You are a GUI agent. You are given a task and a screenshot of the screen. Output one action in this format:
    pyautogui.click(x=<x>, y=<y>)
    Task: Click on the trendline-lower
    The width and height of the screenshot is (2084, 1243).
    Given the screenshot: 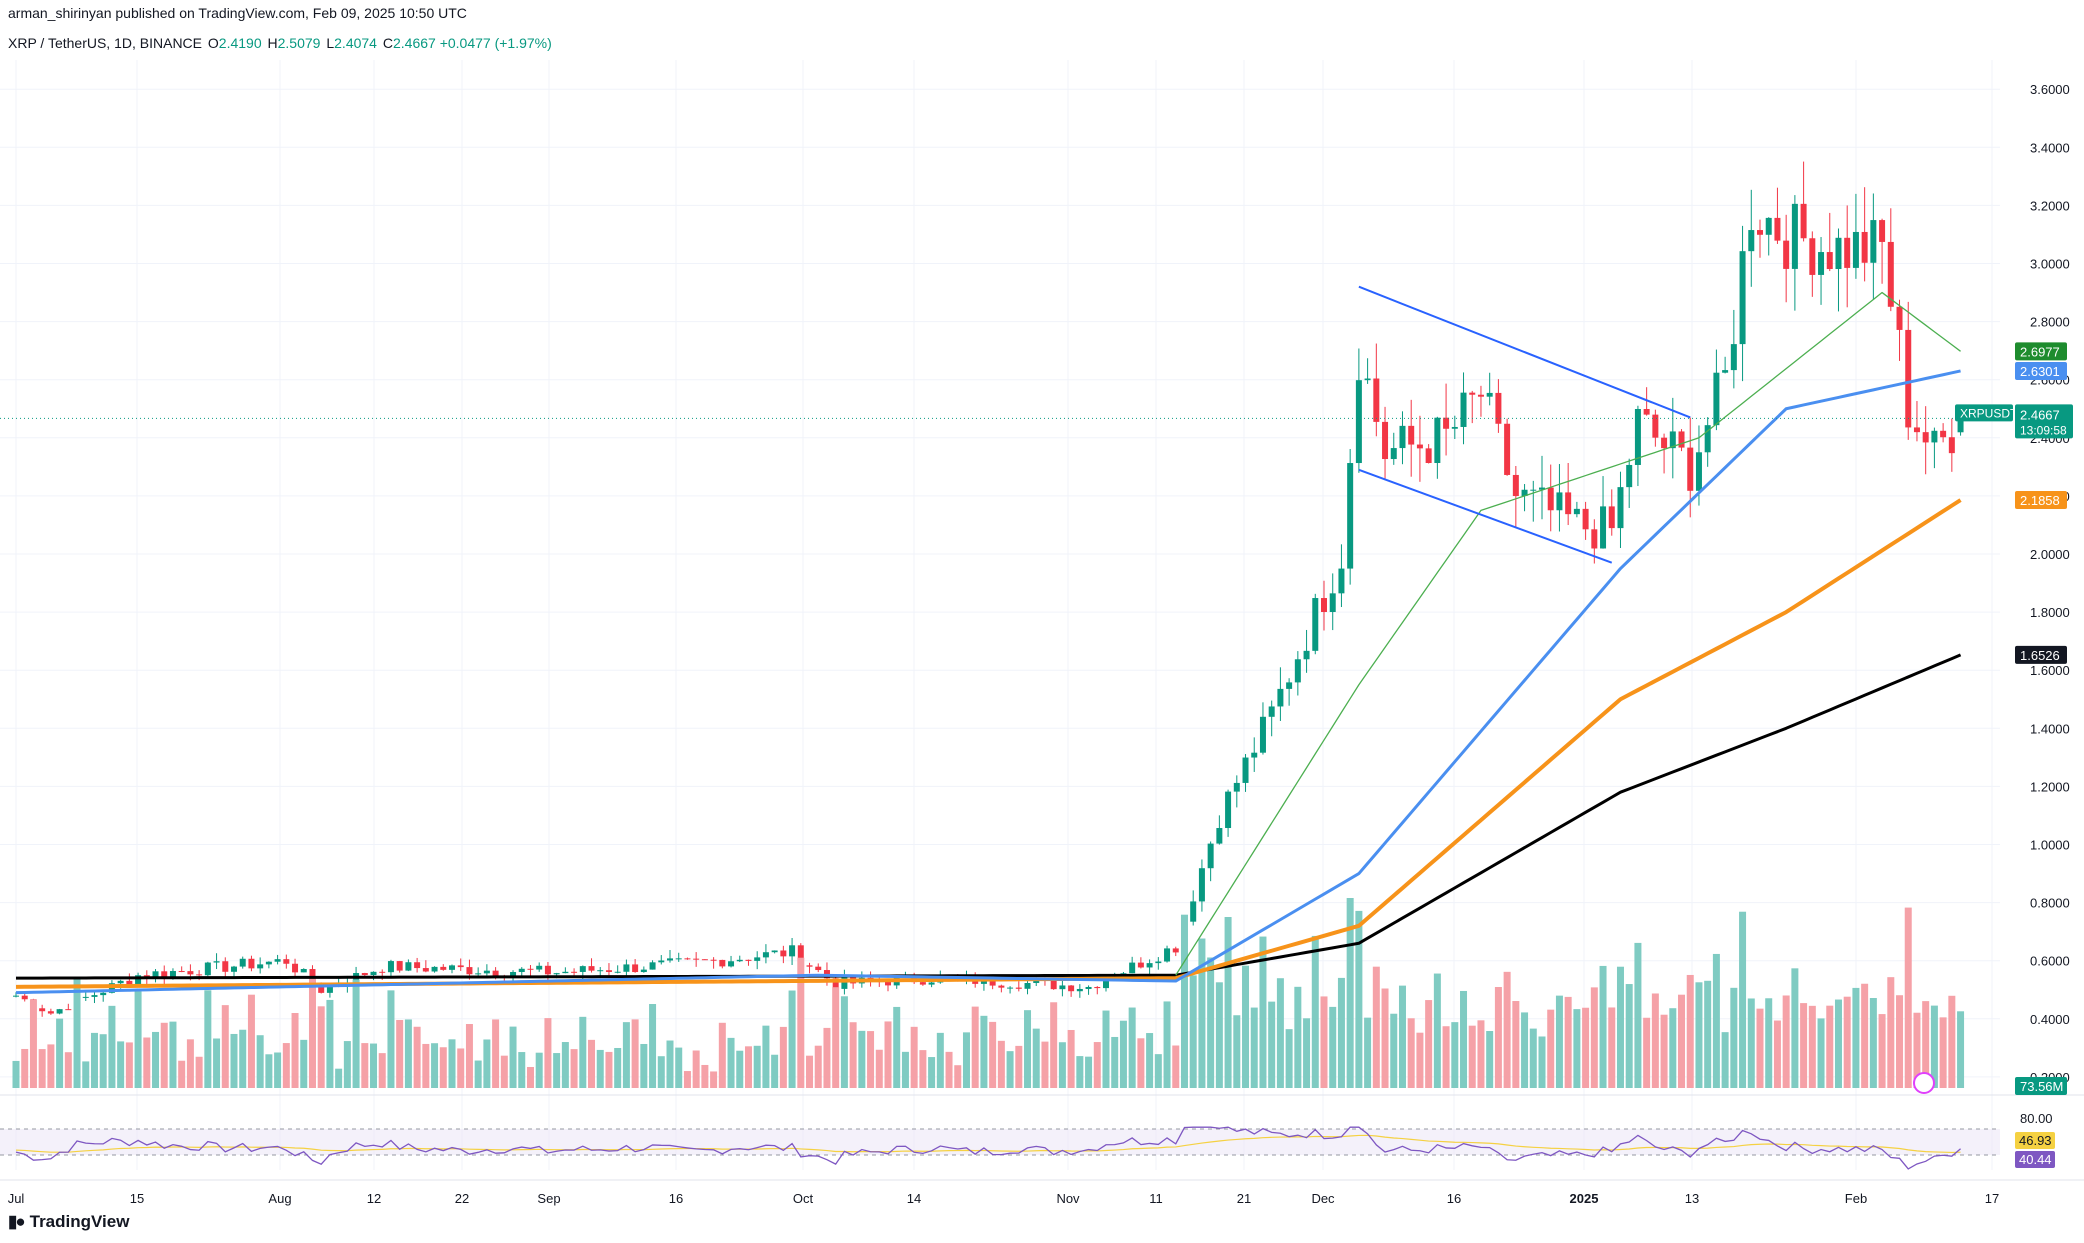 What is the action you would take?
    pyautogui.click(x=1485, y=516)
    